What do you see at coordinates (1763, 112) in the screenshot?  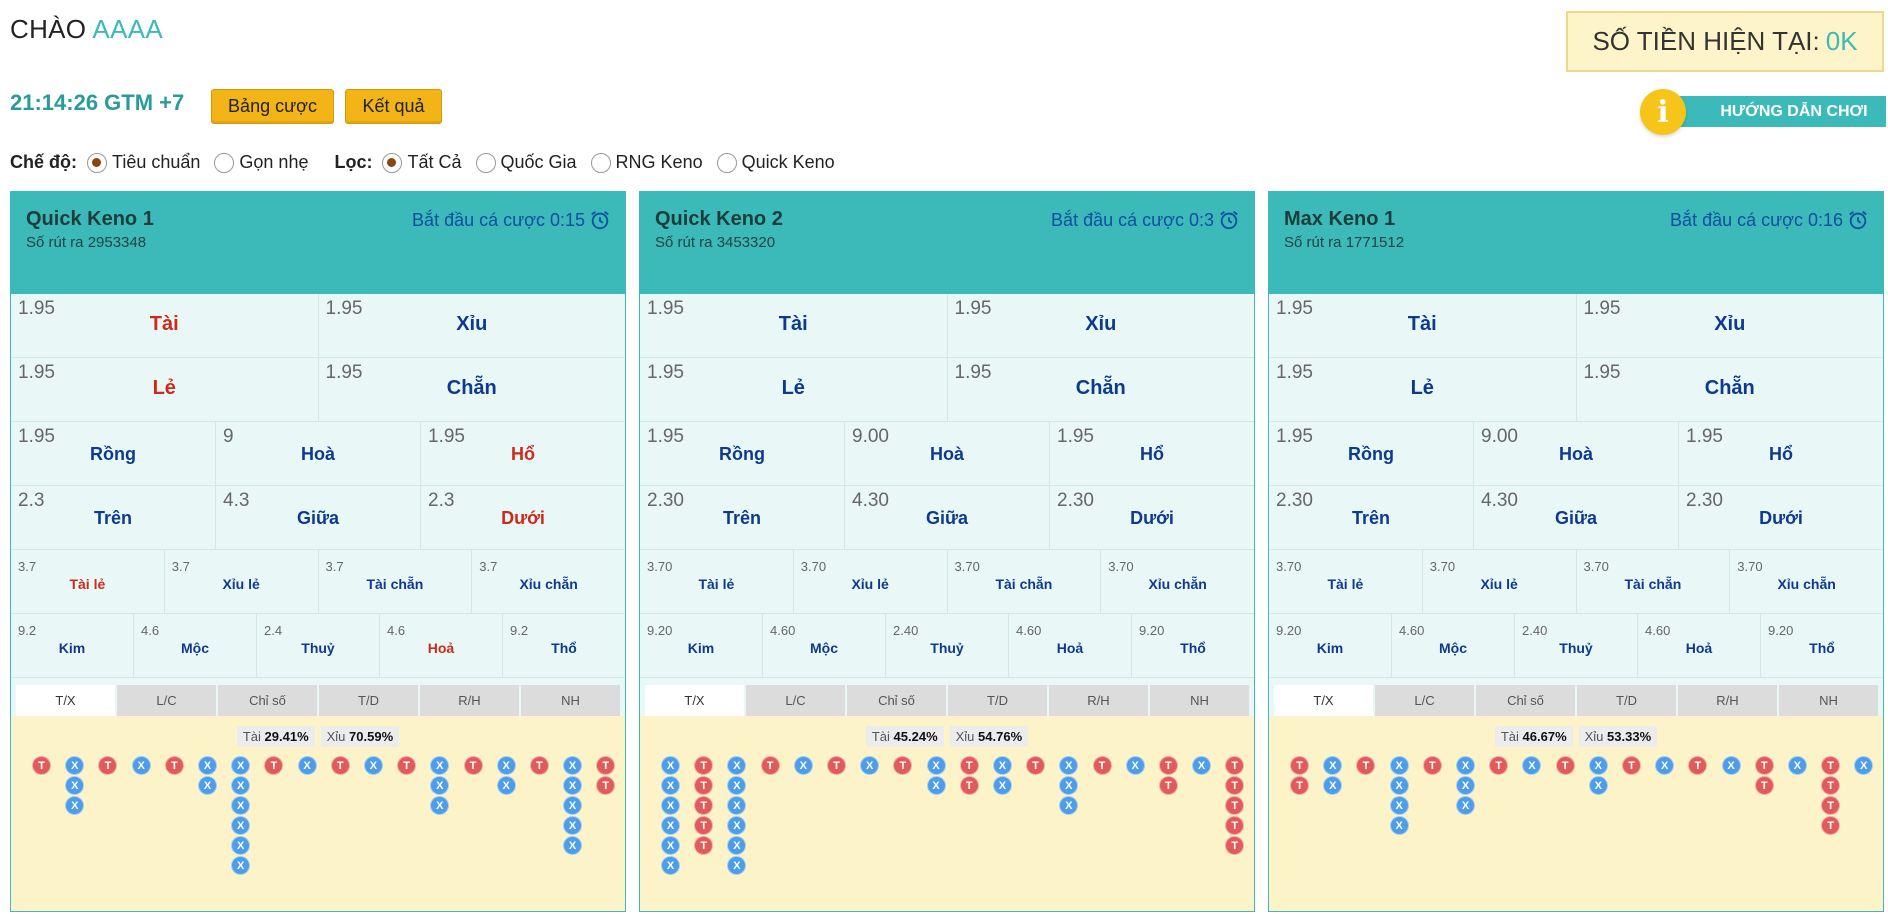 I see `guide-button: HƯỚNG DẪN CHƠI i` at bounding box center [1763, 112].